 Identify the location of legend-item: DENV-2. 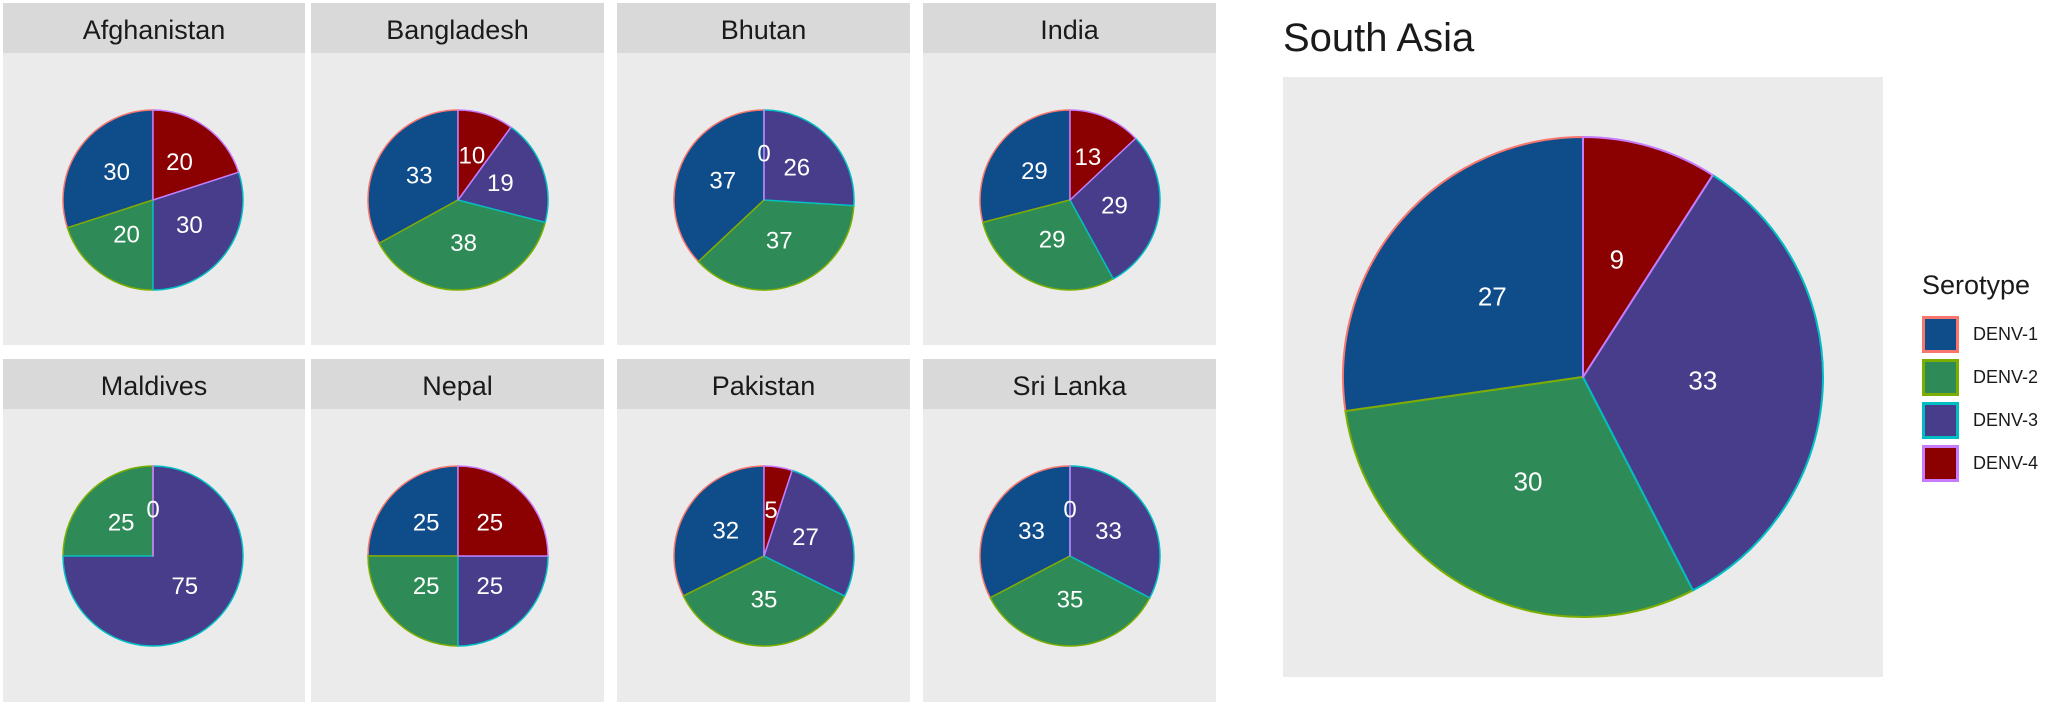
(1980, 377).